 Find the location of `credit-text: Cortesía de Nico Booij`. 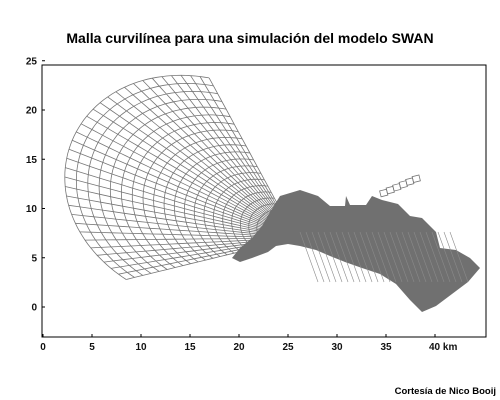

credit-text: Cortesía de Nico Booij is located at coordinates (445, 391).